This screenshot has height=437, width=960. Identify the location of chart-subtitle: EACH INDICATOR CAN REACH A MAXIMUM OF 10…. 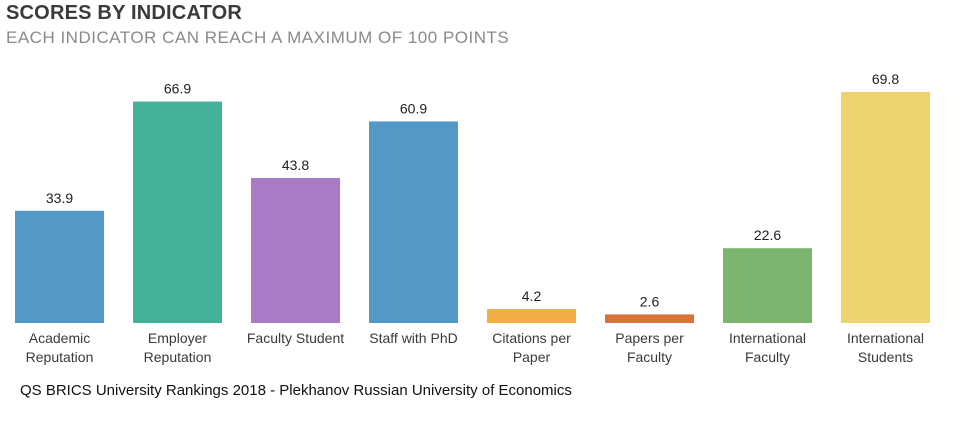
(258, 37).